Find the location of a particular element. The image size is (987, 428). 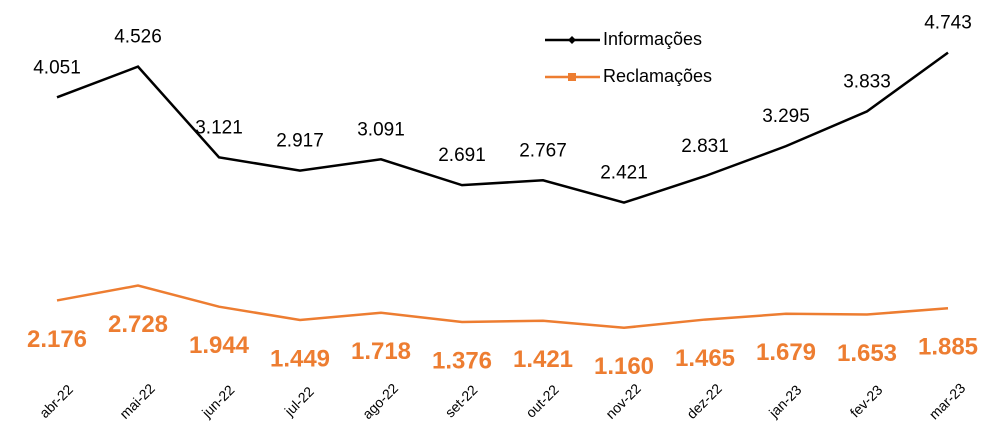

data-label: 1.944 is located at coordinates (219, 345).